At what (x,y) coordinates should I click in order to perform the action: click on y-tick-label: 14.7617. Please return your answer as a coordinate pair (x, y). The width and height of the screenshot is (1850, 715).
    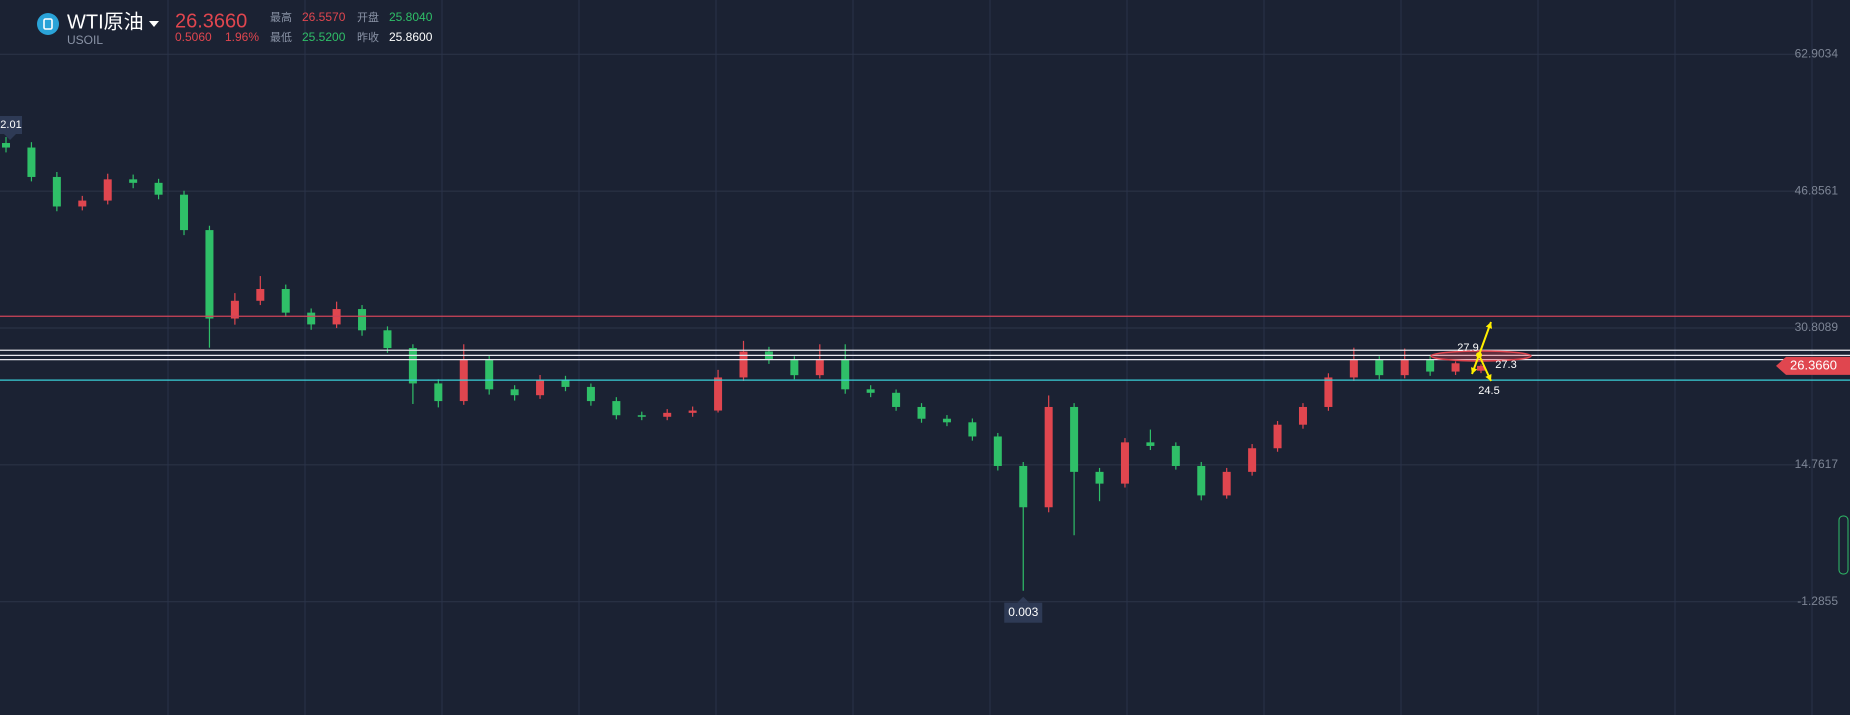
    Looking at the image, I should click on (1817, 464).